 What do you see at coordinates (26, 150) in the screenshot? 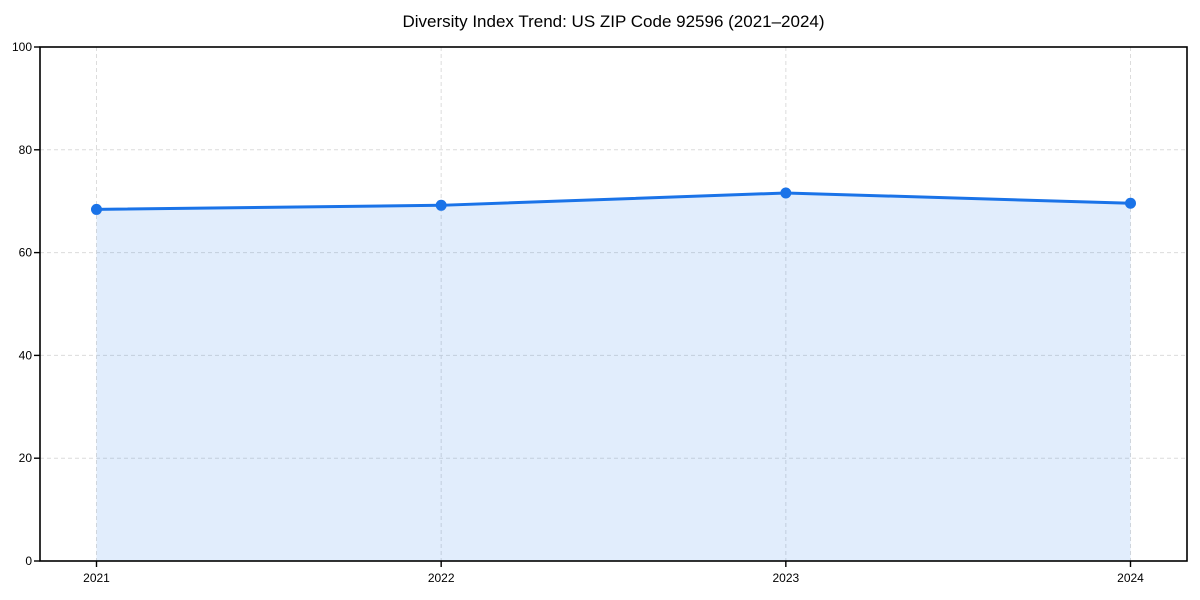
I see `y-tick-label: 80` at bounding box center [26, 150].